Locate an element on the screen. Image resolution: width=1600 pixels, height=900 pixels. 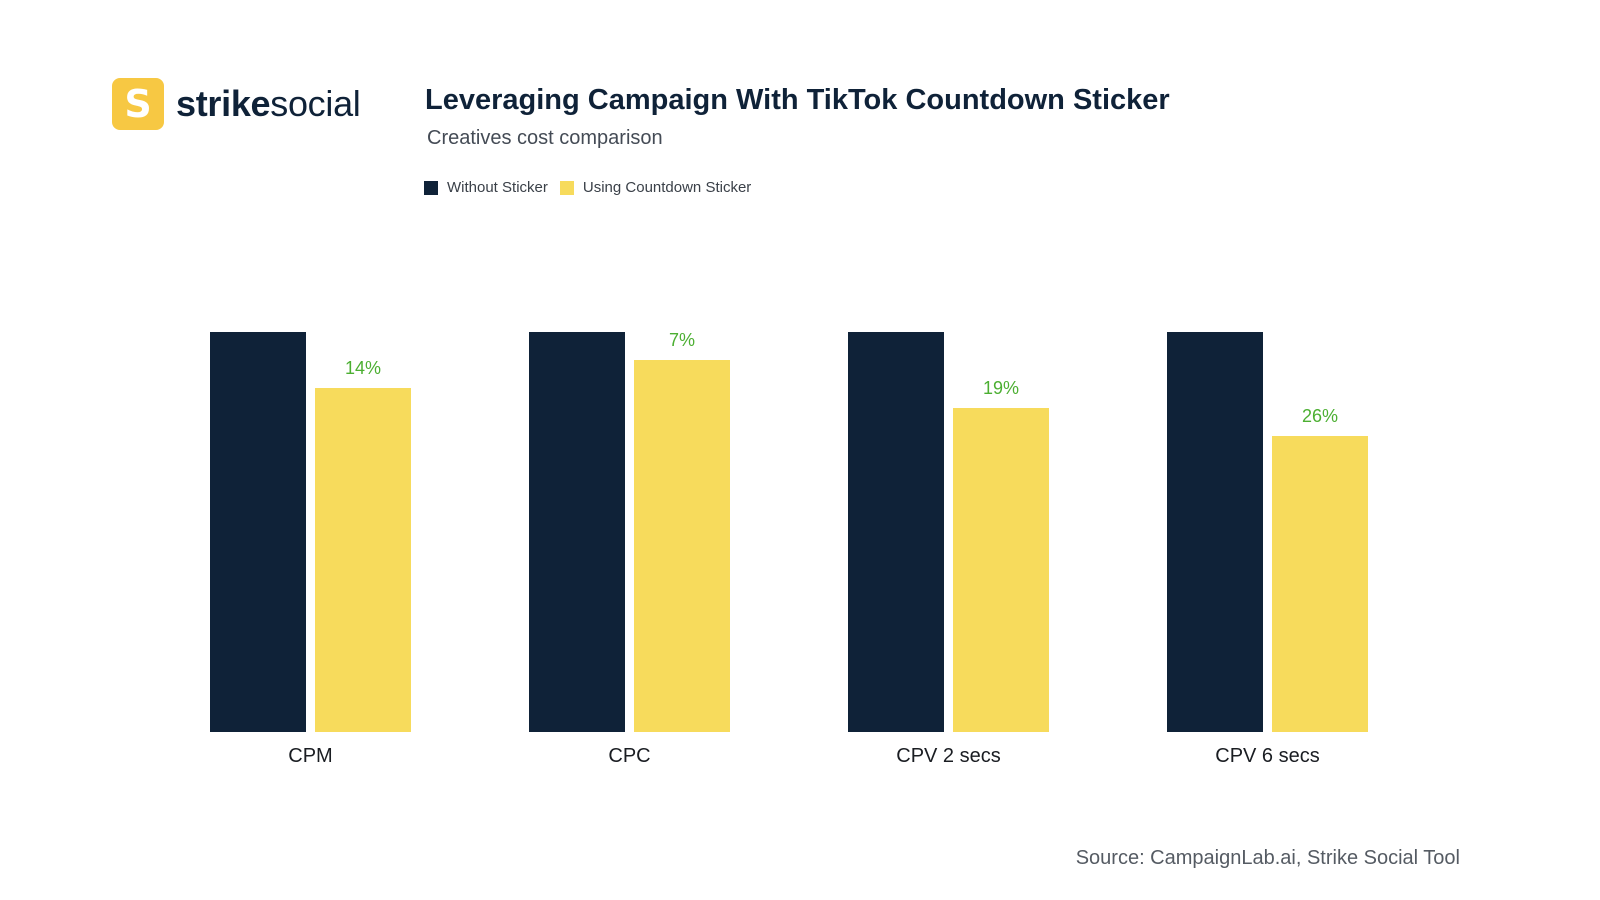
brand-logo: S strikesocial is located at coordinates (236, 104).